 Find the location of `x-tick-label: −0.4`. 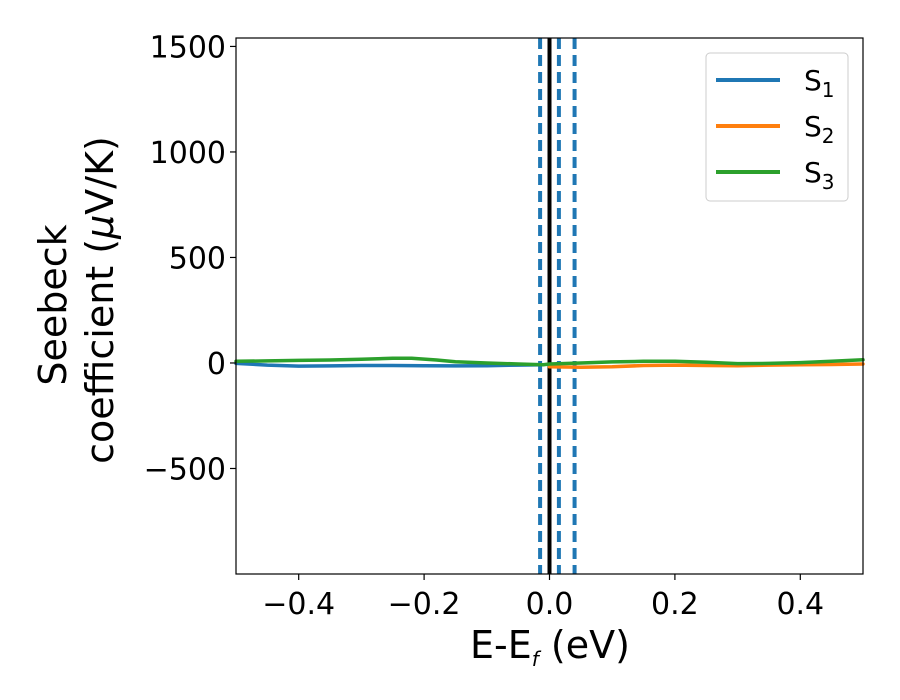

x-tick-label: −0.4 is located at coordinates (298, 604).